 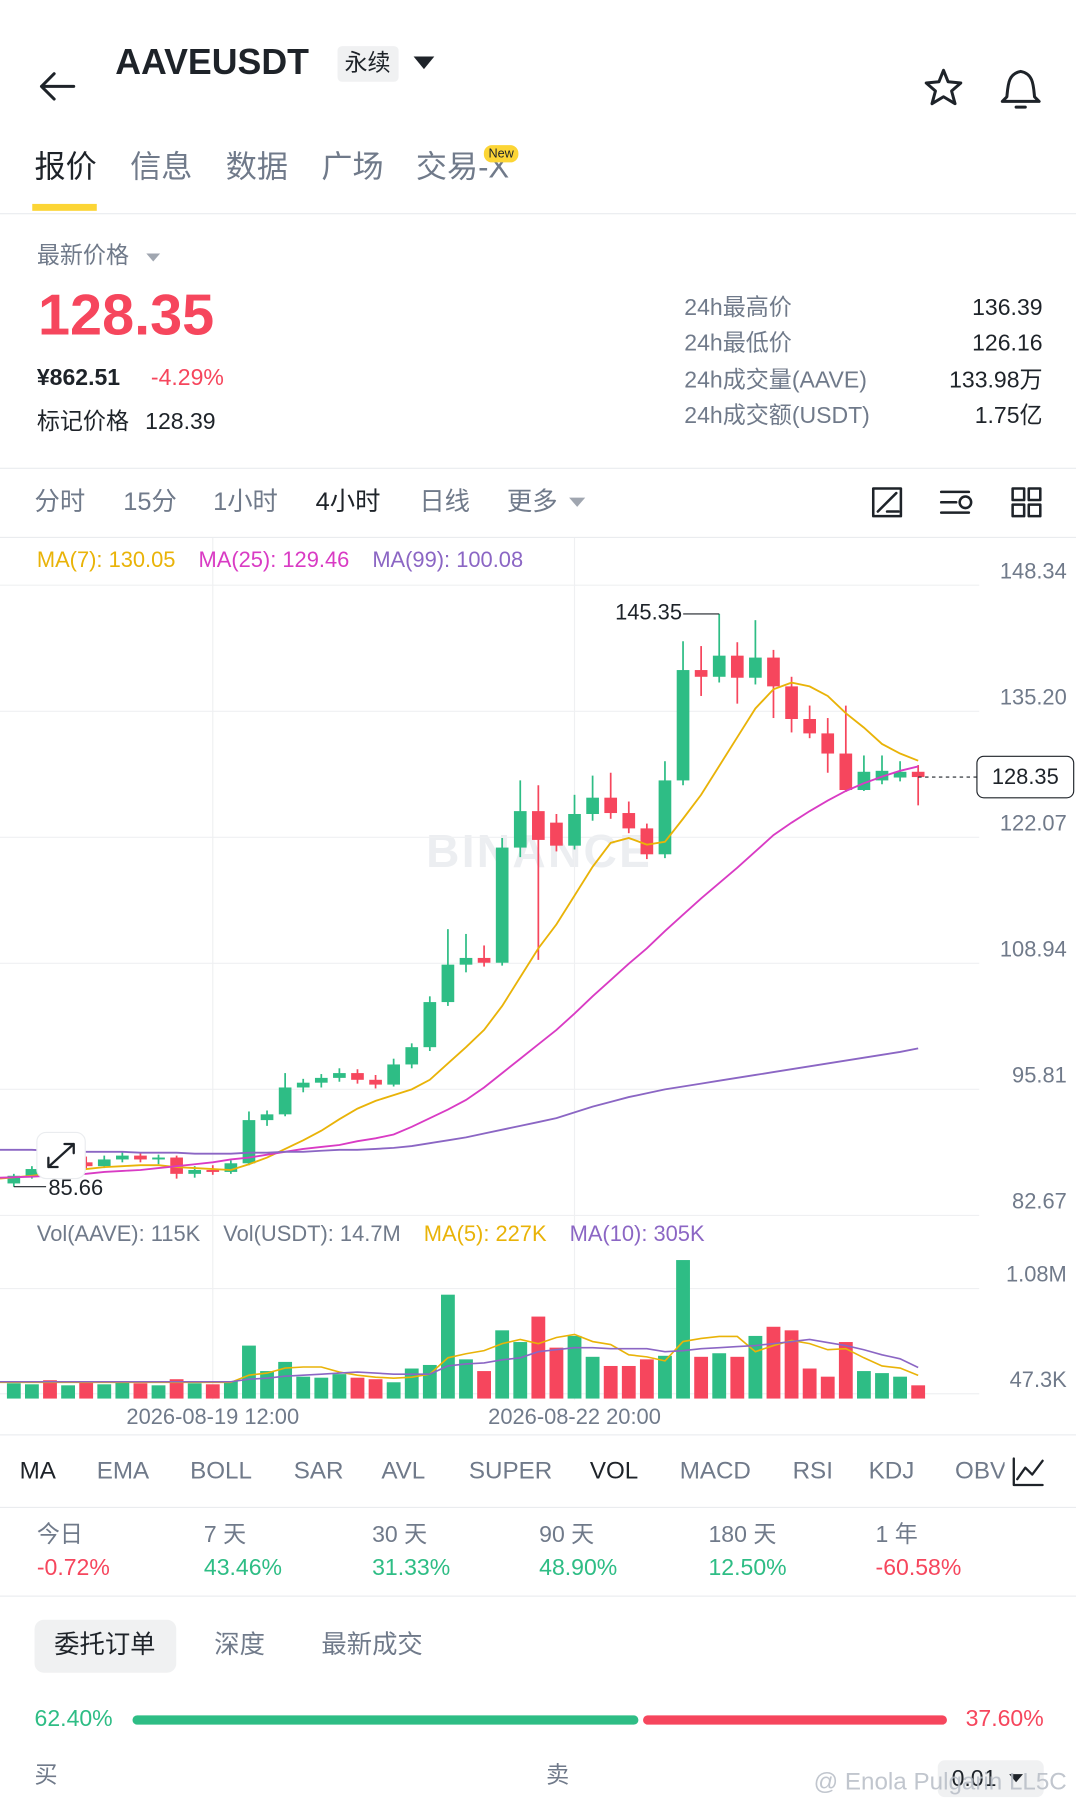 What do you see at coordinates (38, 1471) in the screenshot?
I see `indicator: MA` at bounding box center [38, 1471].